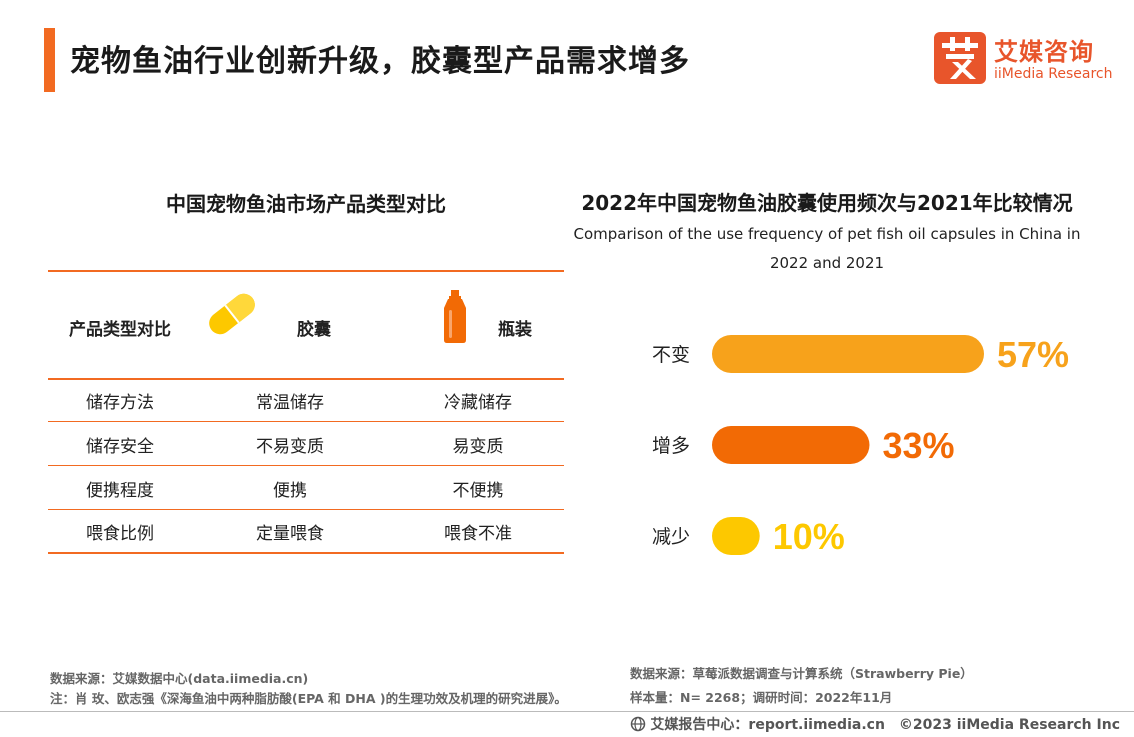 The width and height of the screenshot is (1134, 737). I want to click on title-accent-bar, so click(49, 60).